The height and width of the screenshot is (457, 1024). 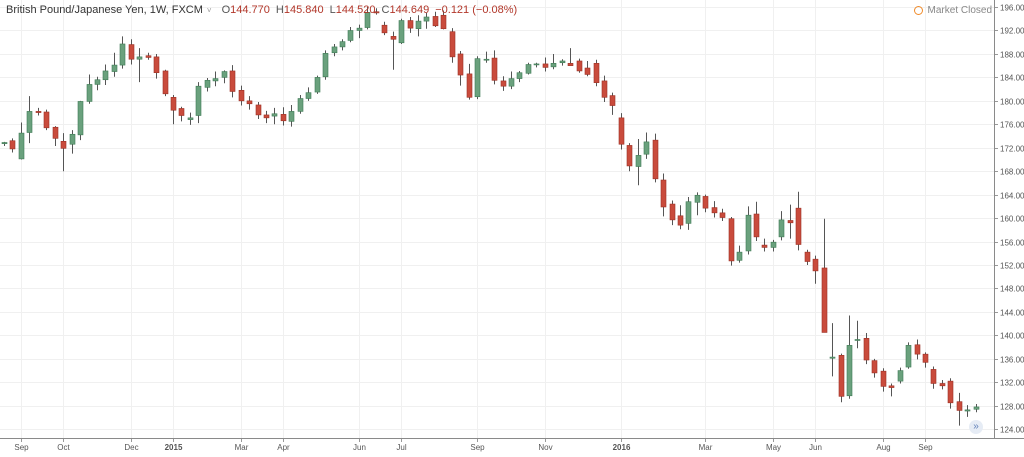 What do you see at coordinates (622, 447) in the screenshot?
I see `x-tick-label: 2016` at bounding box center [622, 447].